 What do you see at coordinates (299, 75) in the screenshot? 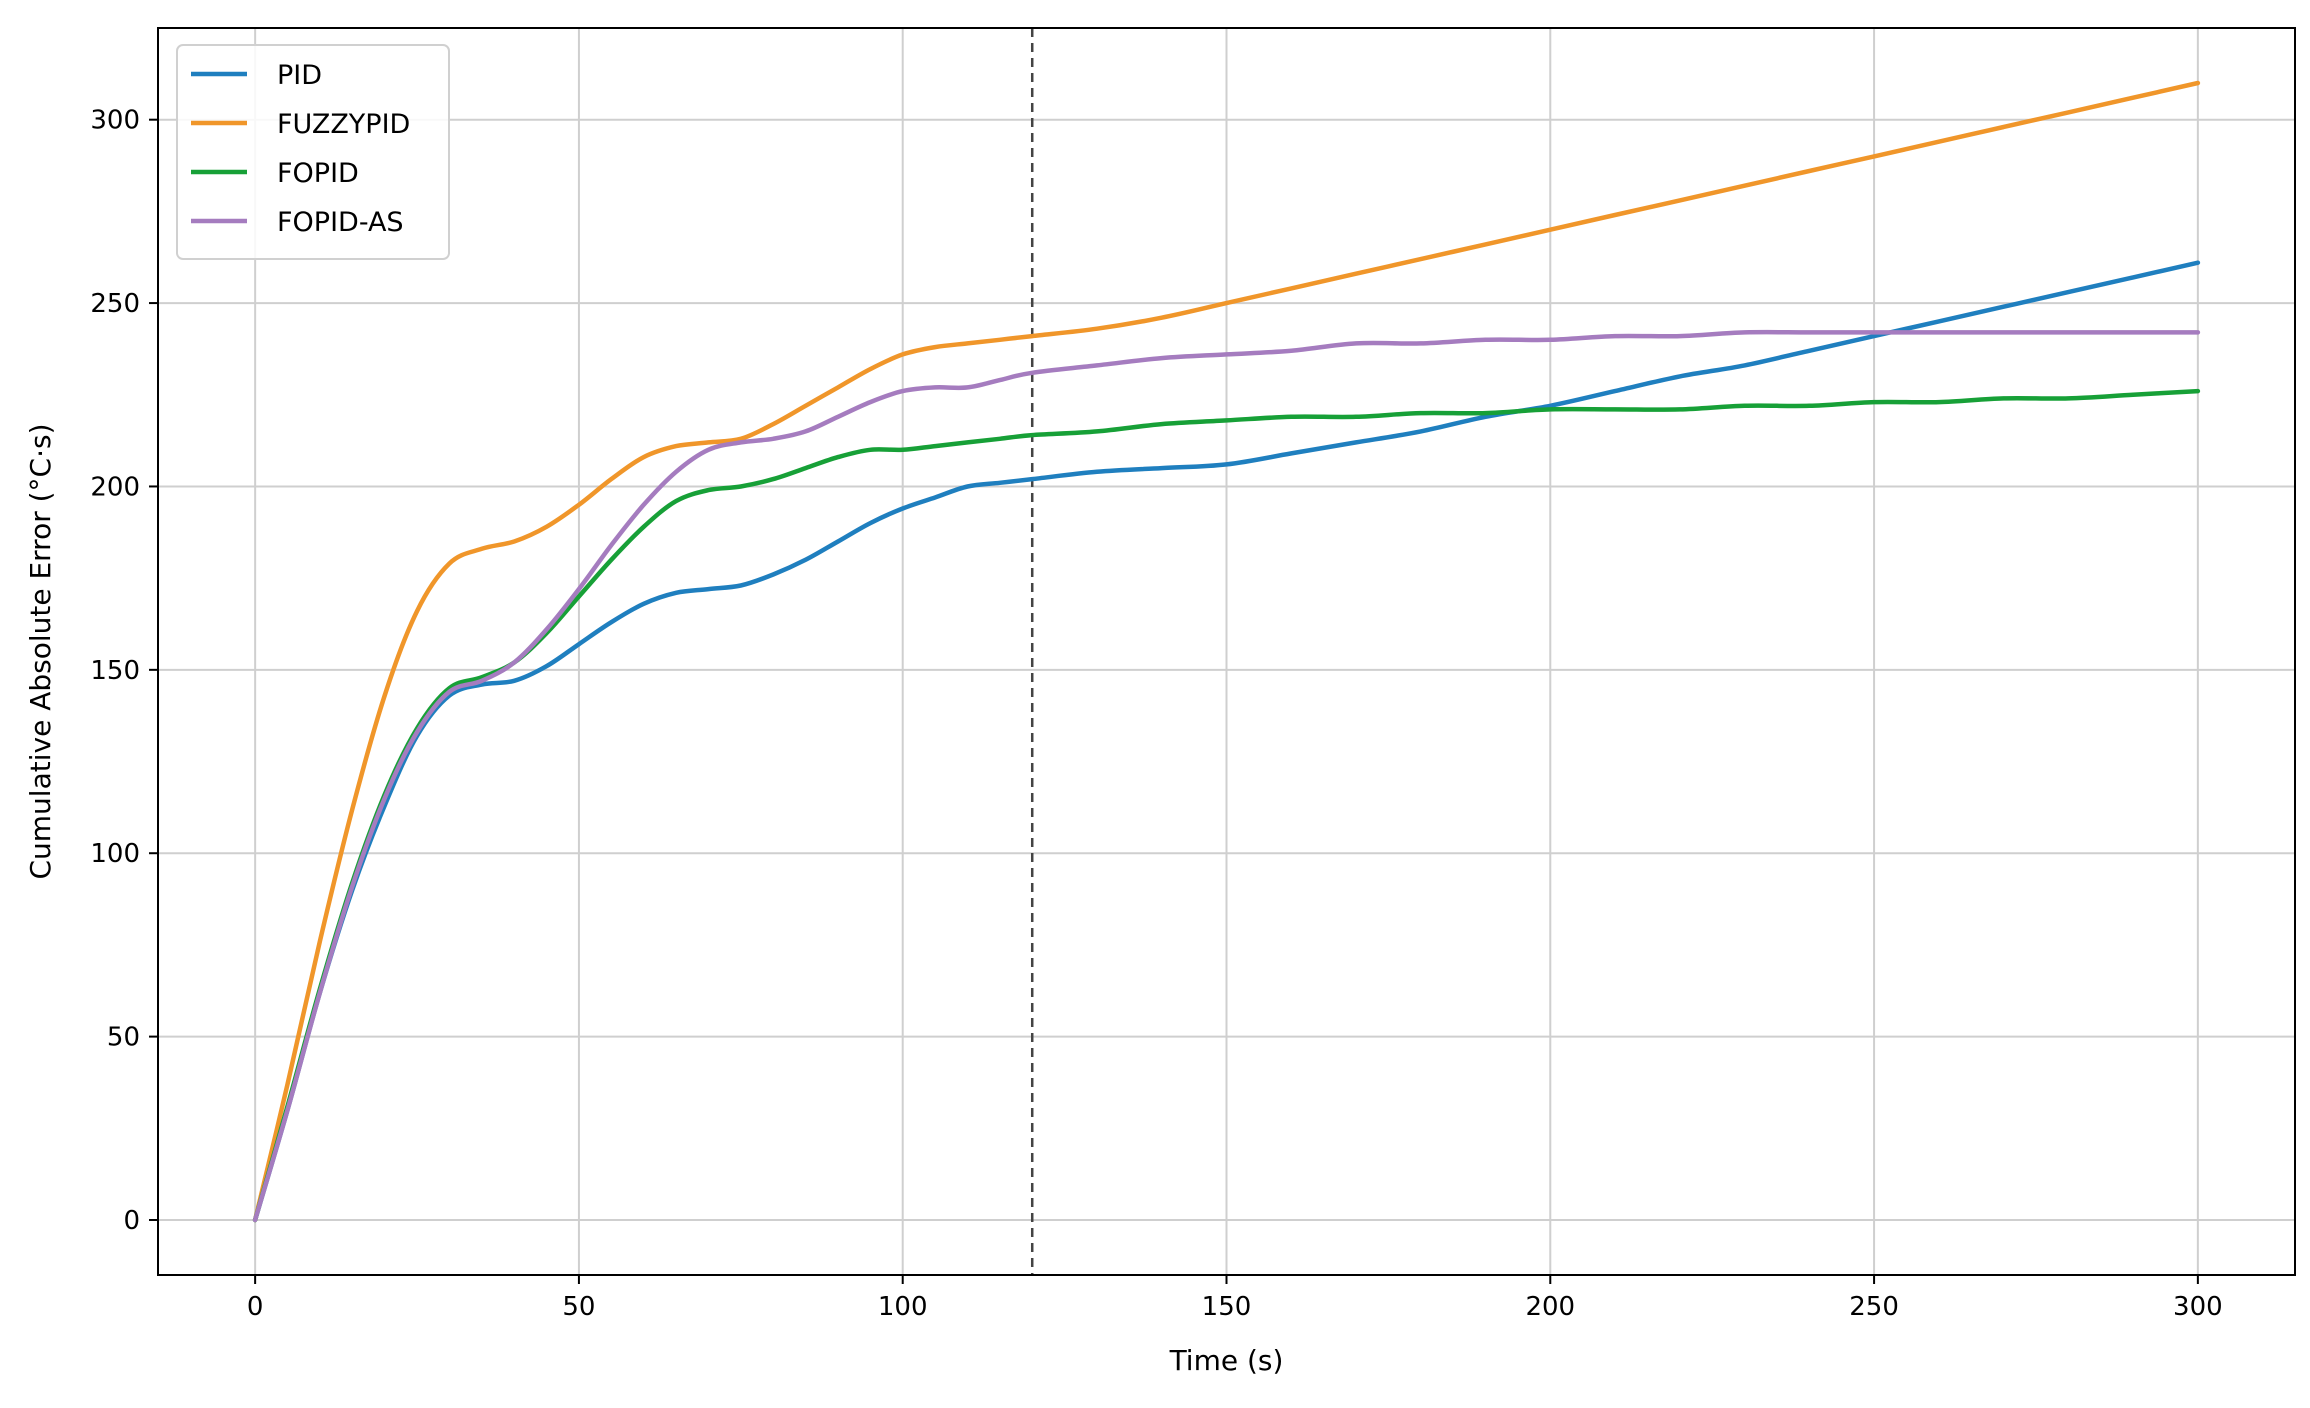
I see `legend-label: PID` at bounding box center [299, 75].